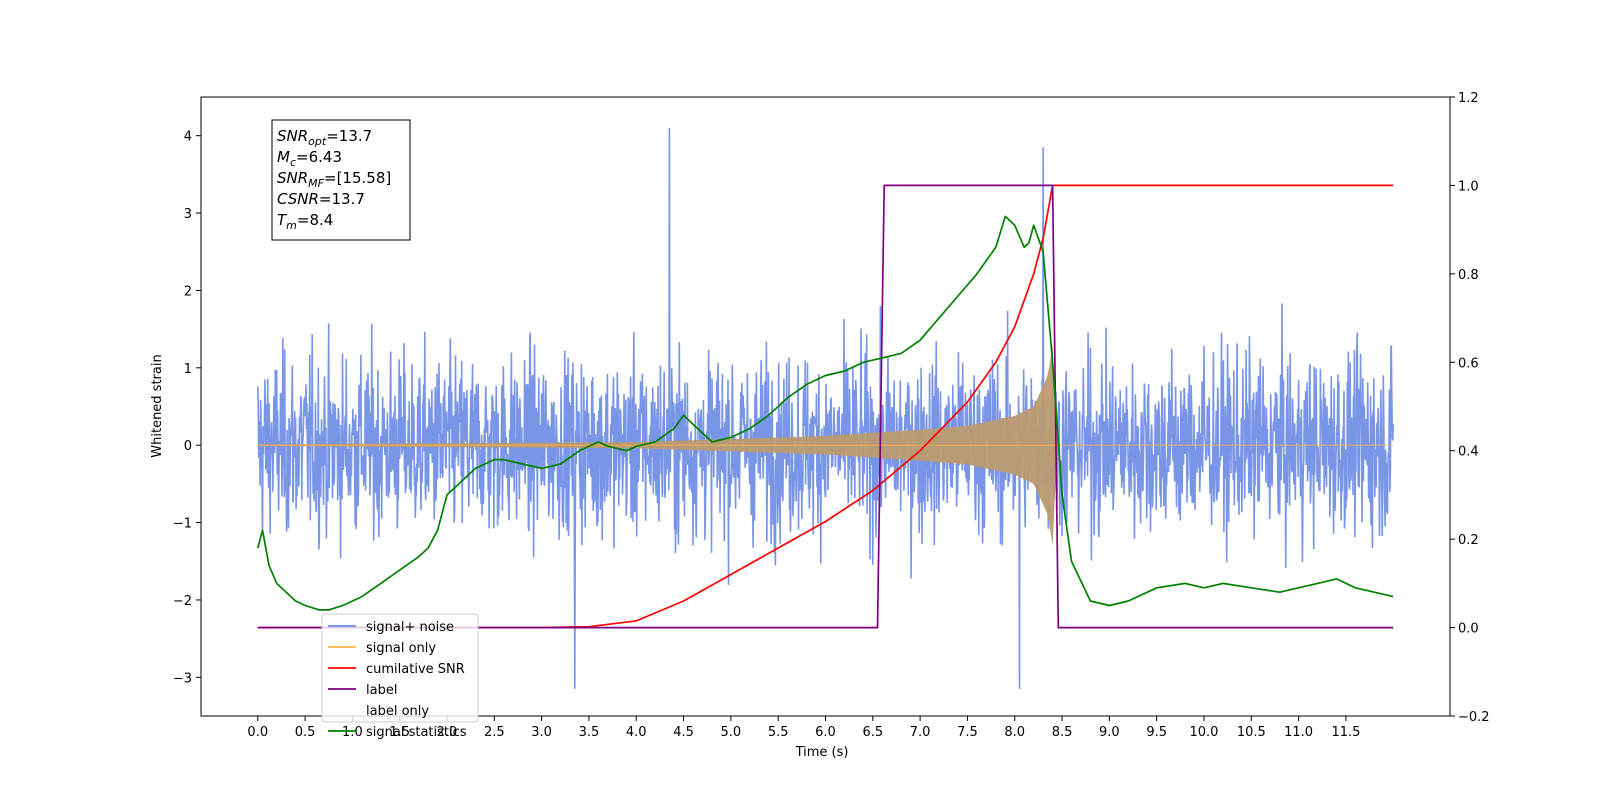 Image resolution: width=1600 pixels, height=800 pixels. Describe the element at coordinates (1062, 732) in the screenshot. I see `x-tick-label: 8.5` at that location.